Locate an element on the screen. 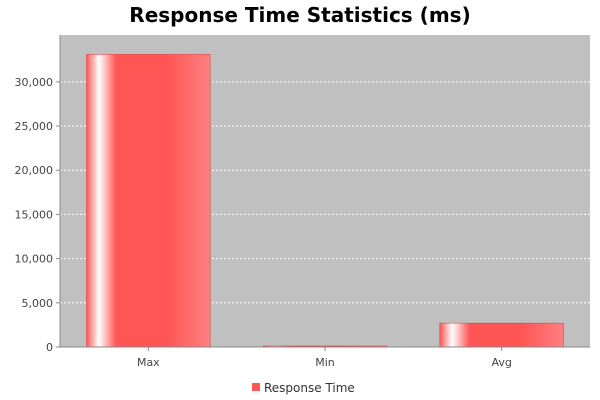  bar-avg is located at coordinates (501, 335).